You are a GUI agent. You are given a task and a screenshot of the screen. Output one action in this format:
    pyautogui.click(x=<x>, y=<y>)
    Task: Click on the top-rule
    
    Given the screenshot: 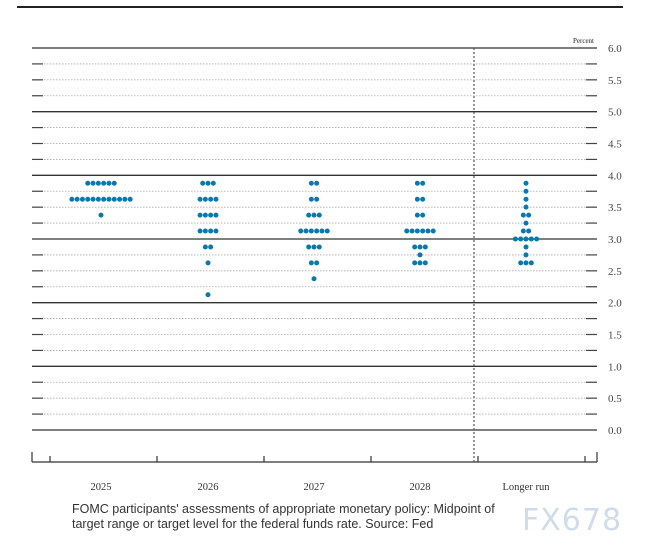 What is the action you would take?
    pyautogui.click(x=320, y=7)
    